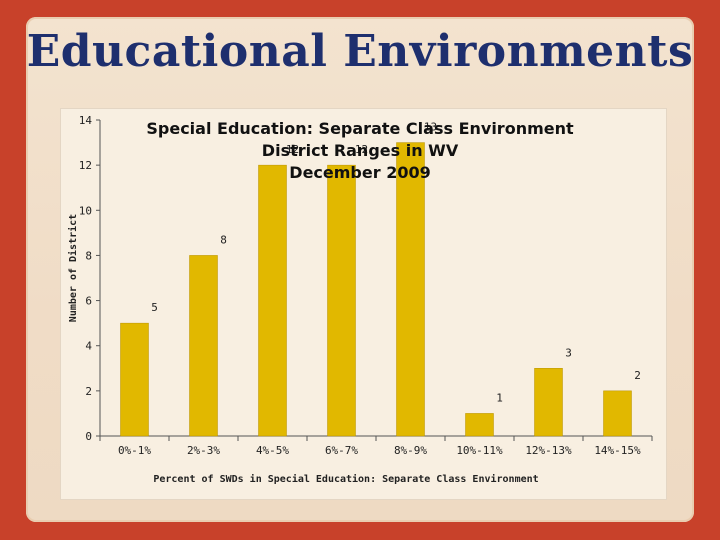 This screenshot has height=540, width=720. What do you see at coordinates (203, 346) in the screenshot?
I see `bar-2%-3%` at bounding box center [203, 346].